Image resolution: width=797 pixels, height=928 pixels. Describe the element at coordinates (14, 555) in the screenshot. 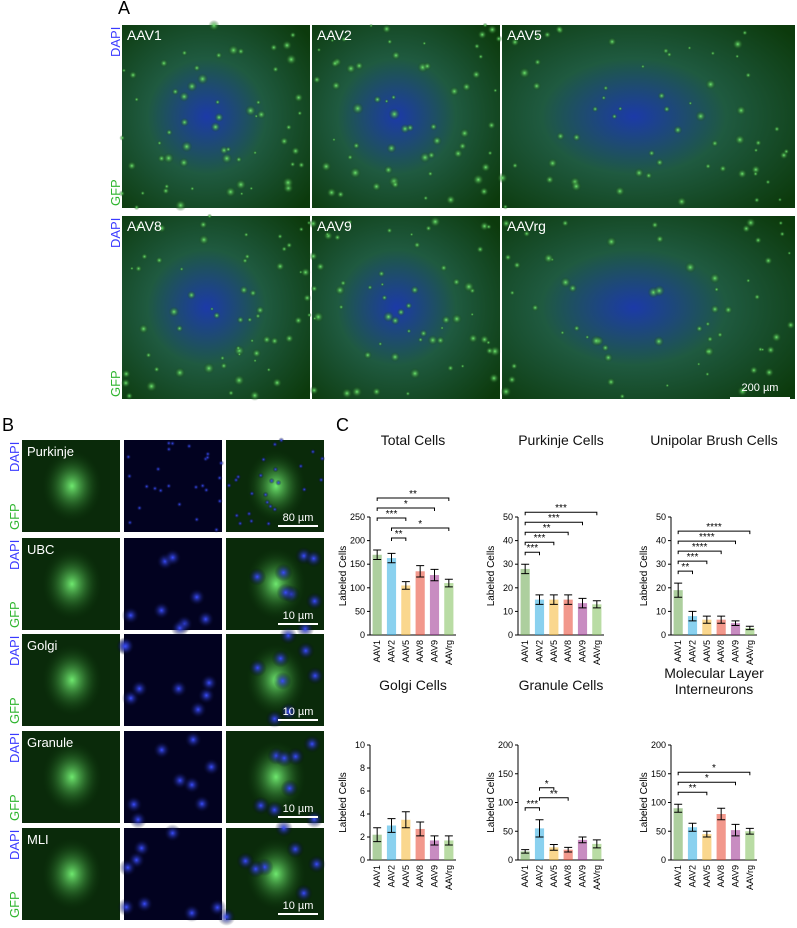

I see `stain-label: DAPI` at that location.